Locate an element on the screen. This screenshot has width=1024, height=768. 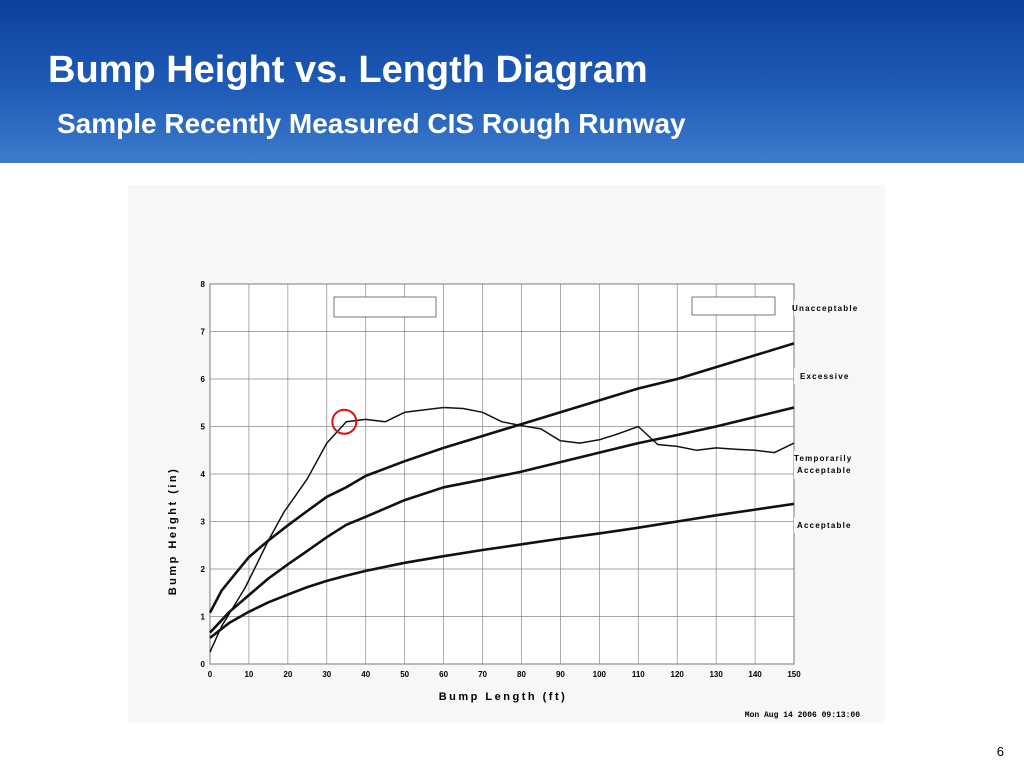
x-tick-label: 120 is located at coordinates (678, 674).